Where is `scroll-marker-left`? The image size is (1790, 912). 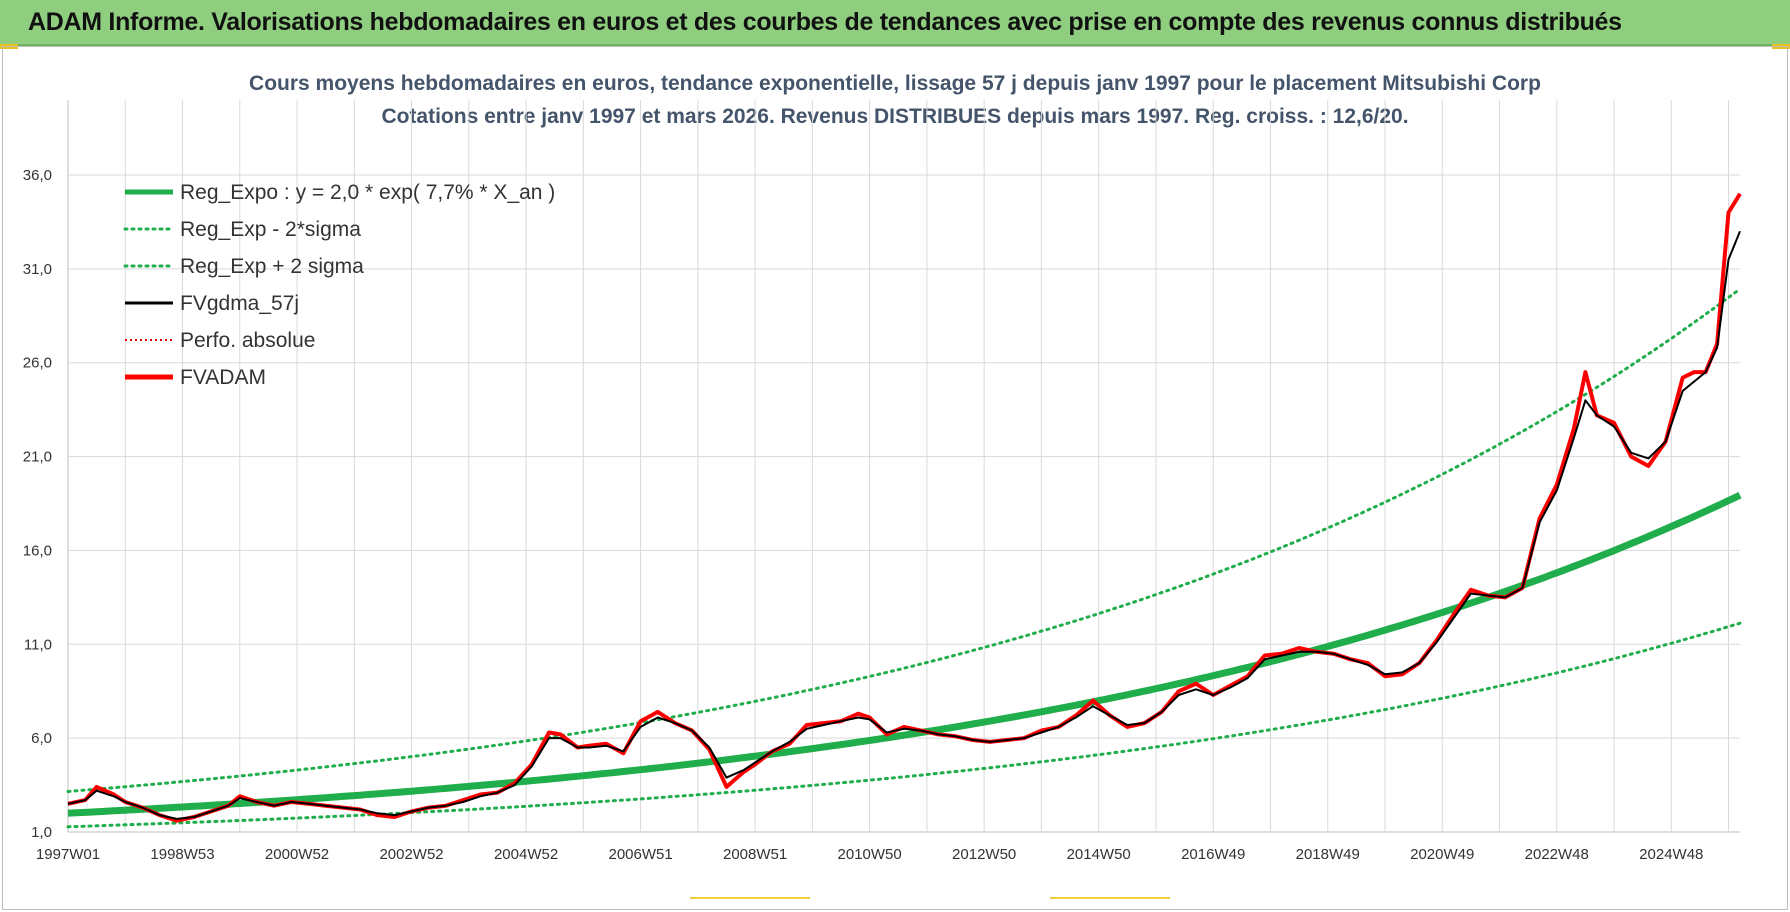
scroll-marker-left is located at coordinates (750, 898).